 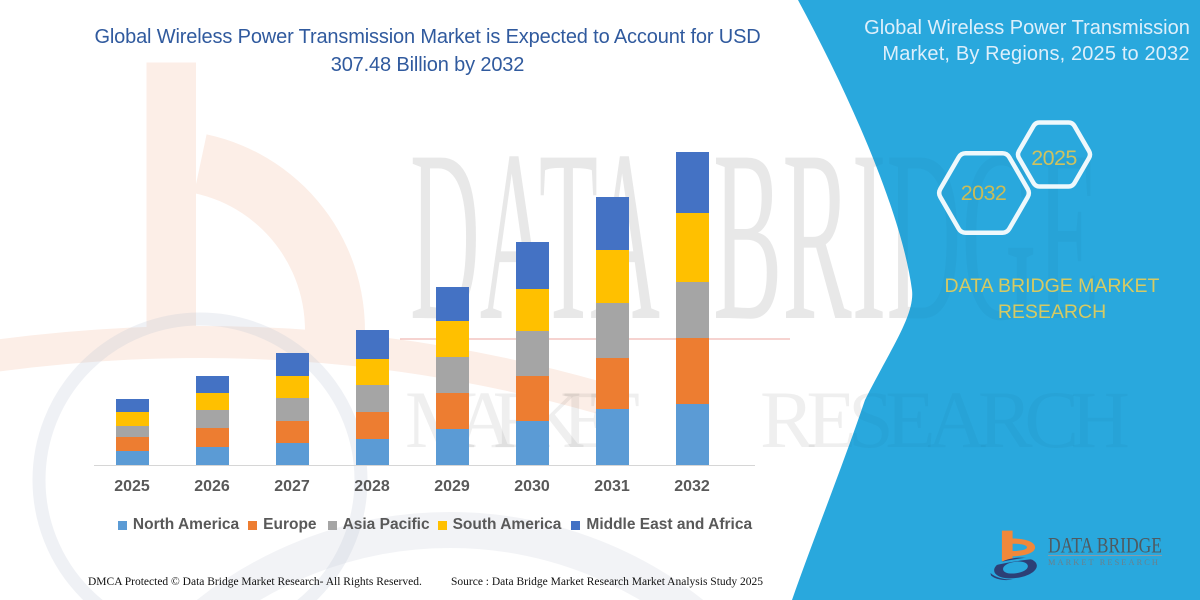 What do you see at coordinates (1054, 158) in the screenshot?
I see `svg-text: 2025` at bounding box center [1054, 158].